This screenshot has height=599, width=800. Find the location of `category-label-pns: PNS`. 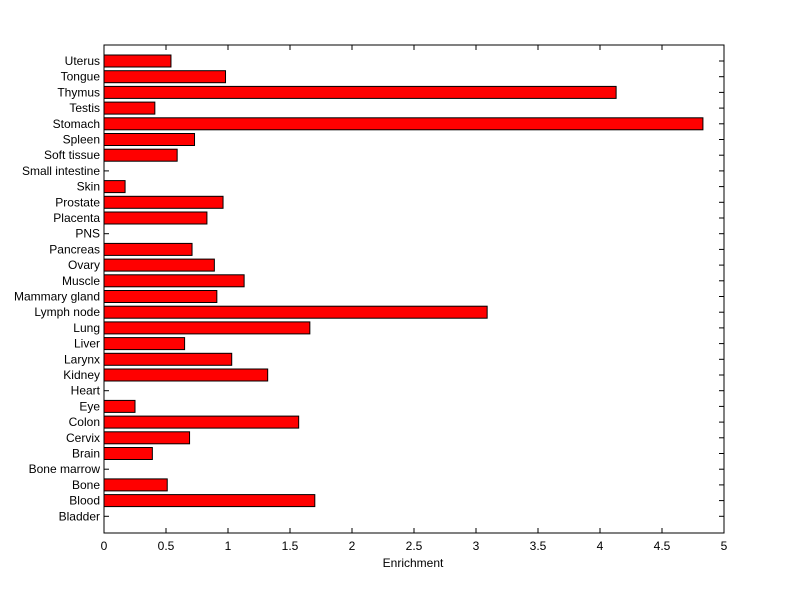

category-label-pns: PNS is located at coordinates (87, 234).